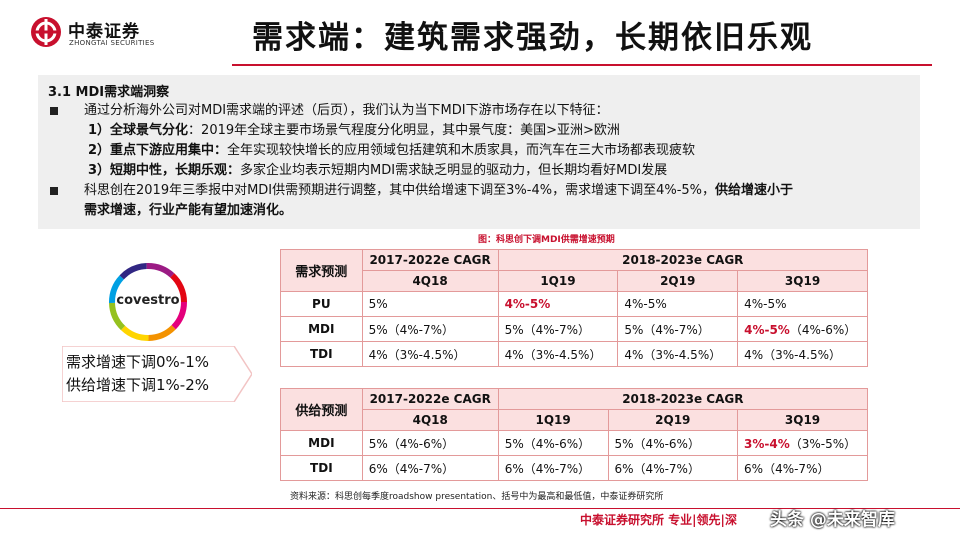 The image size is (960, 540). Describe the element at coordinates (582, 65) in the screenshot. I see `title-divider` at that location.